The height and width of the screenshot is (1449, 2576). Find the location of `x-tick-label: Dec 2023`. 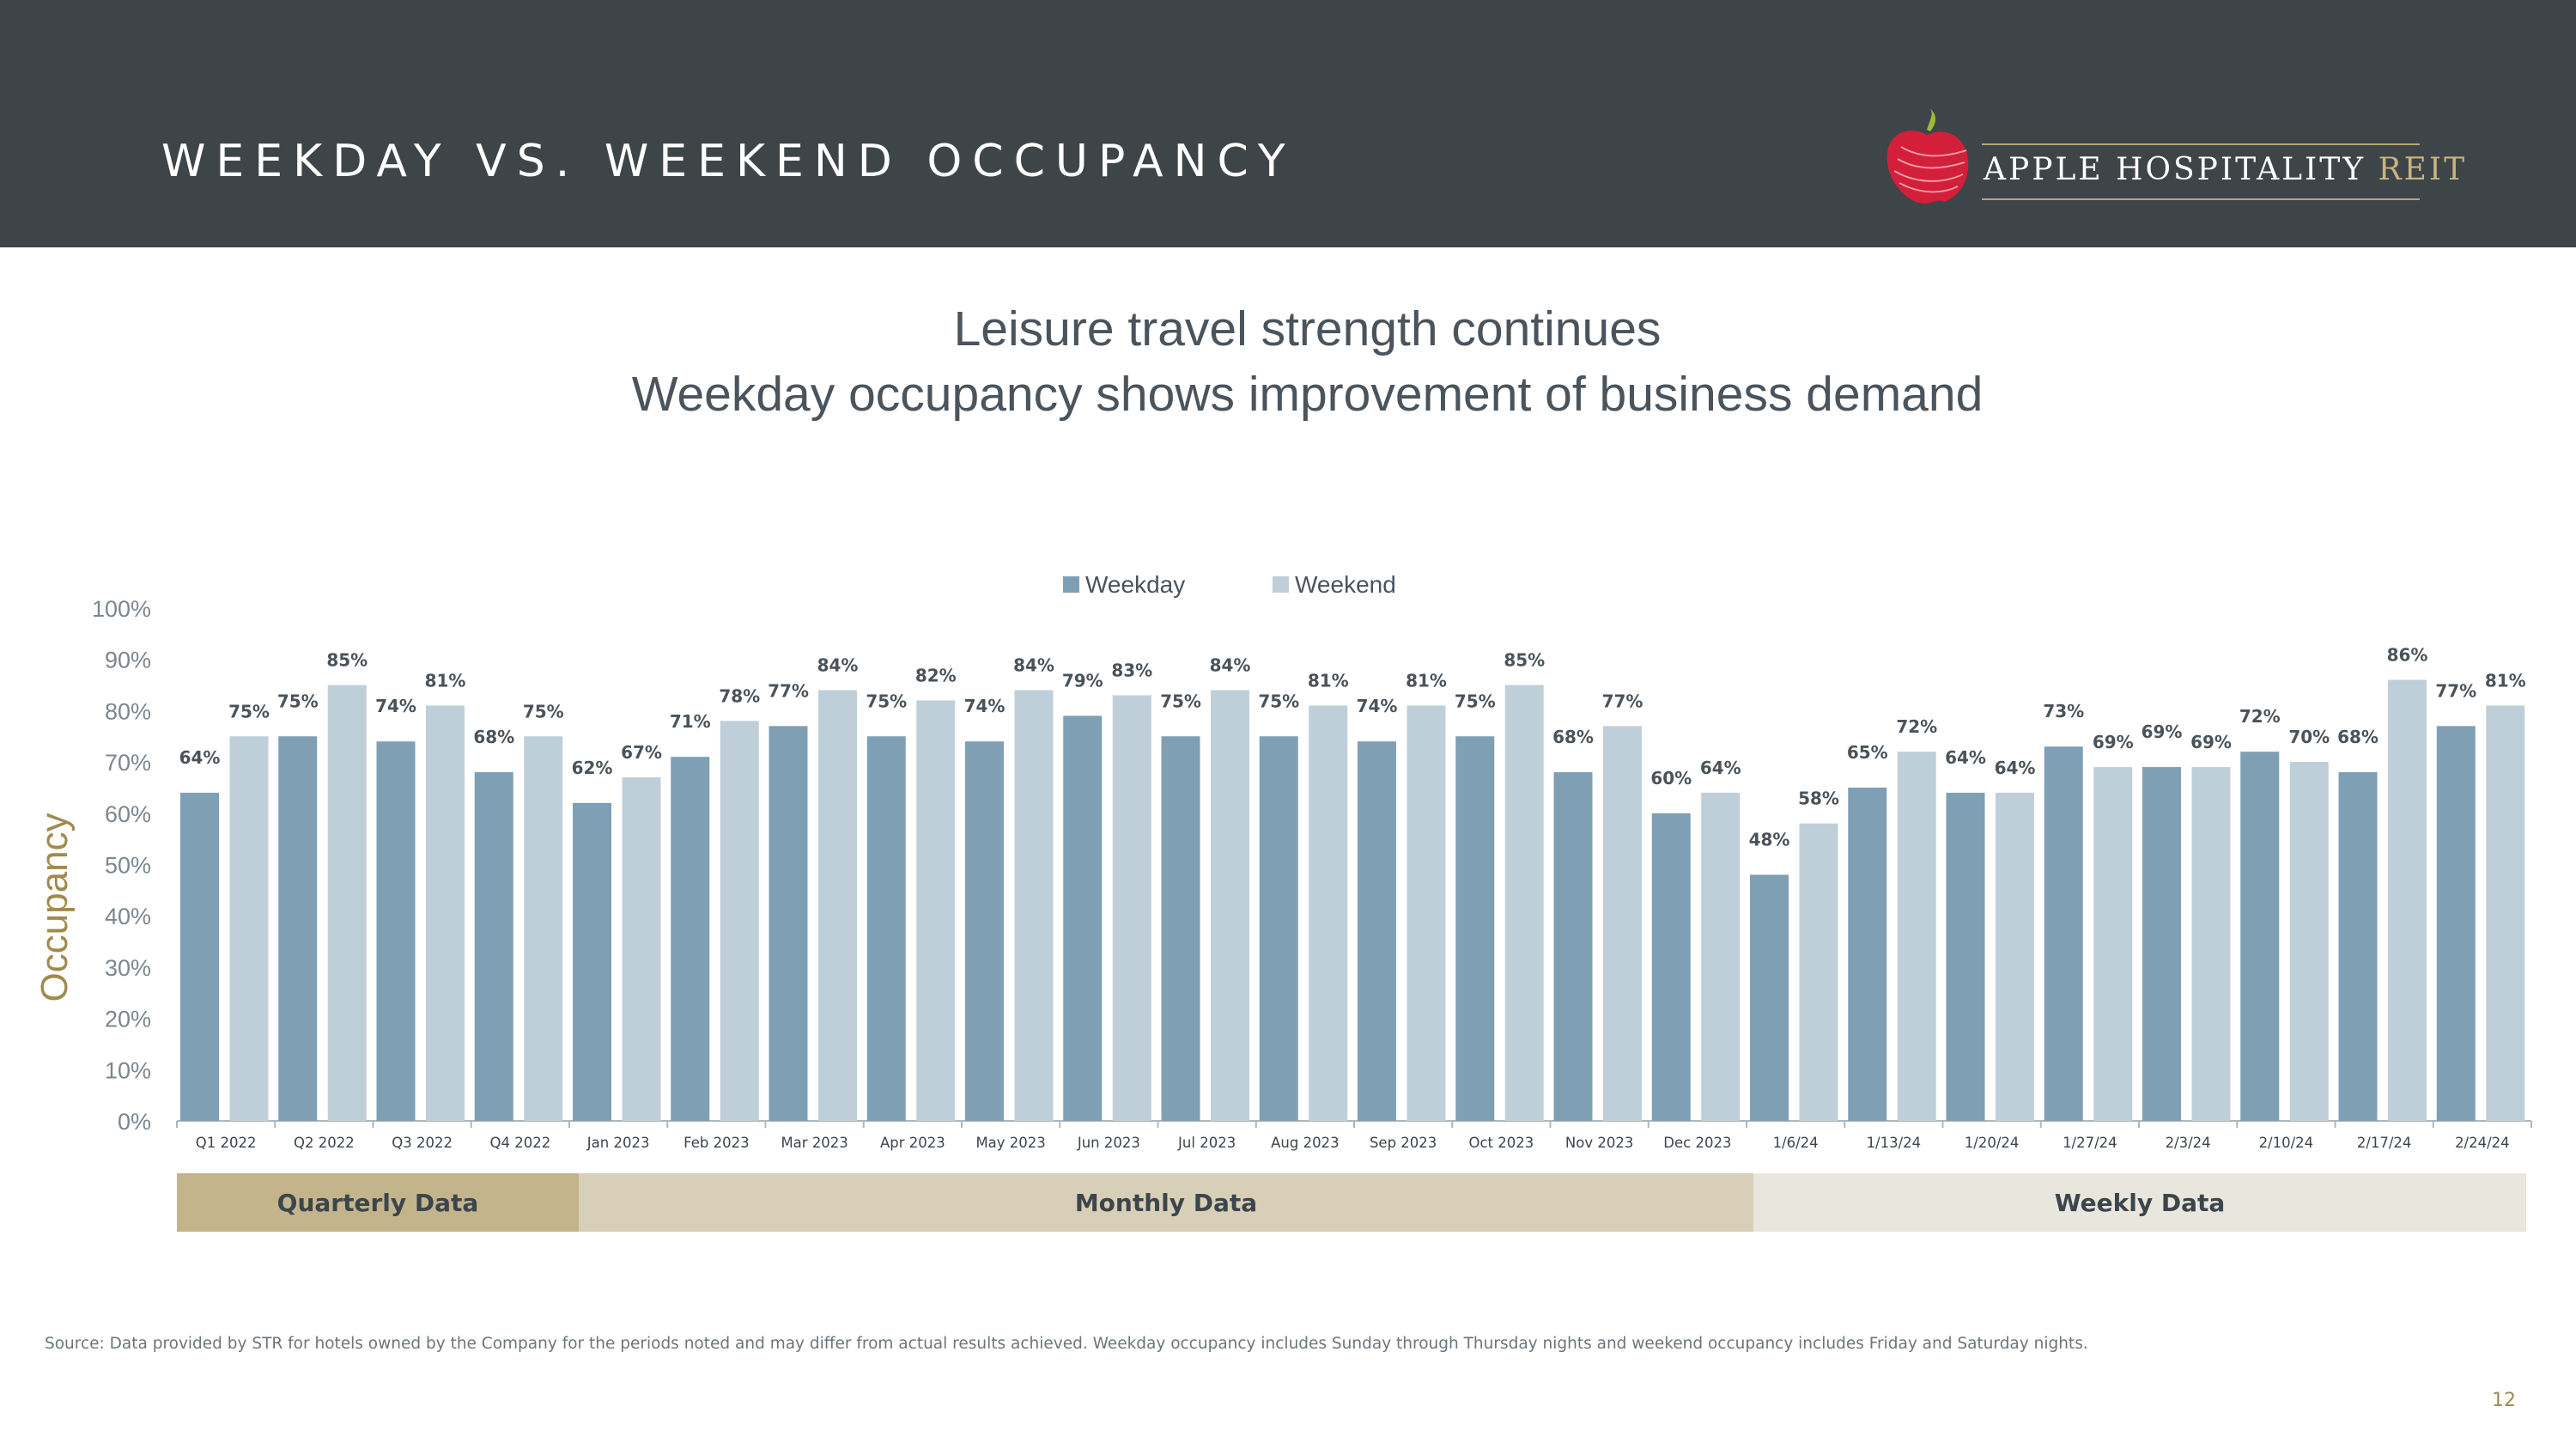

x-tick-label: Dec 2023 is located at coordinates (1697, 1143).